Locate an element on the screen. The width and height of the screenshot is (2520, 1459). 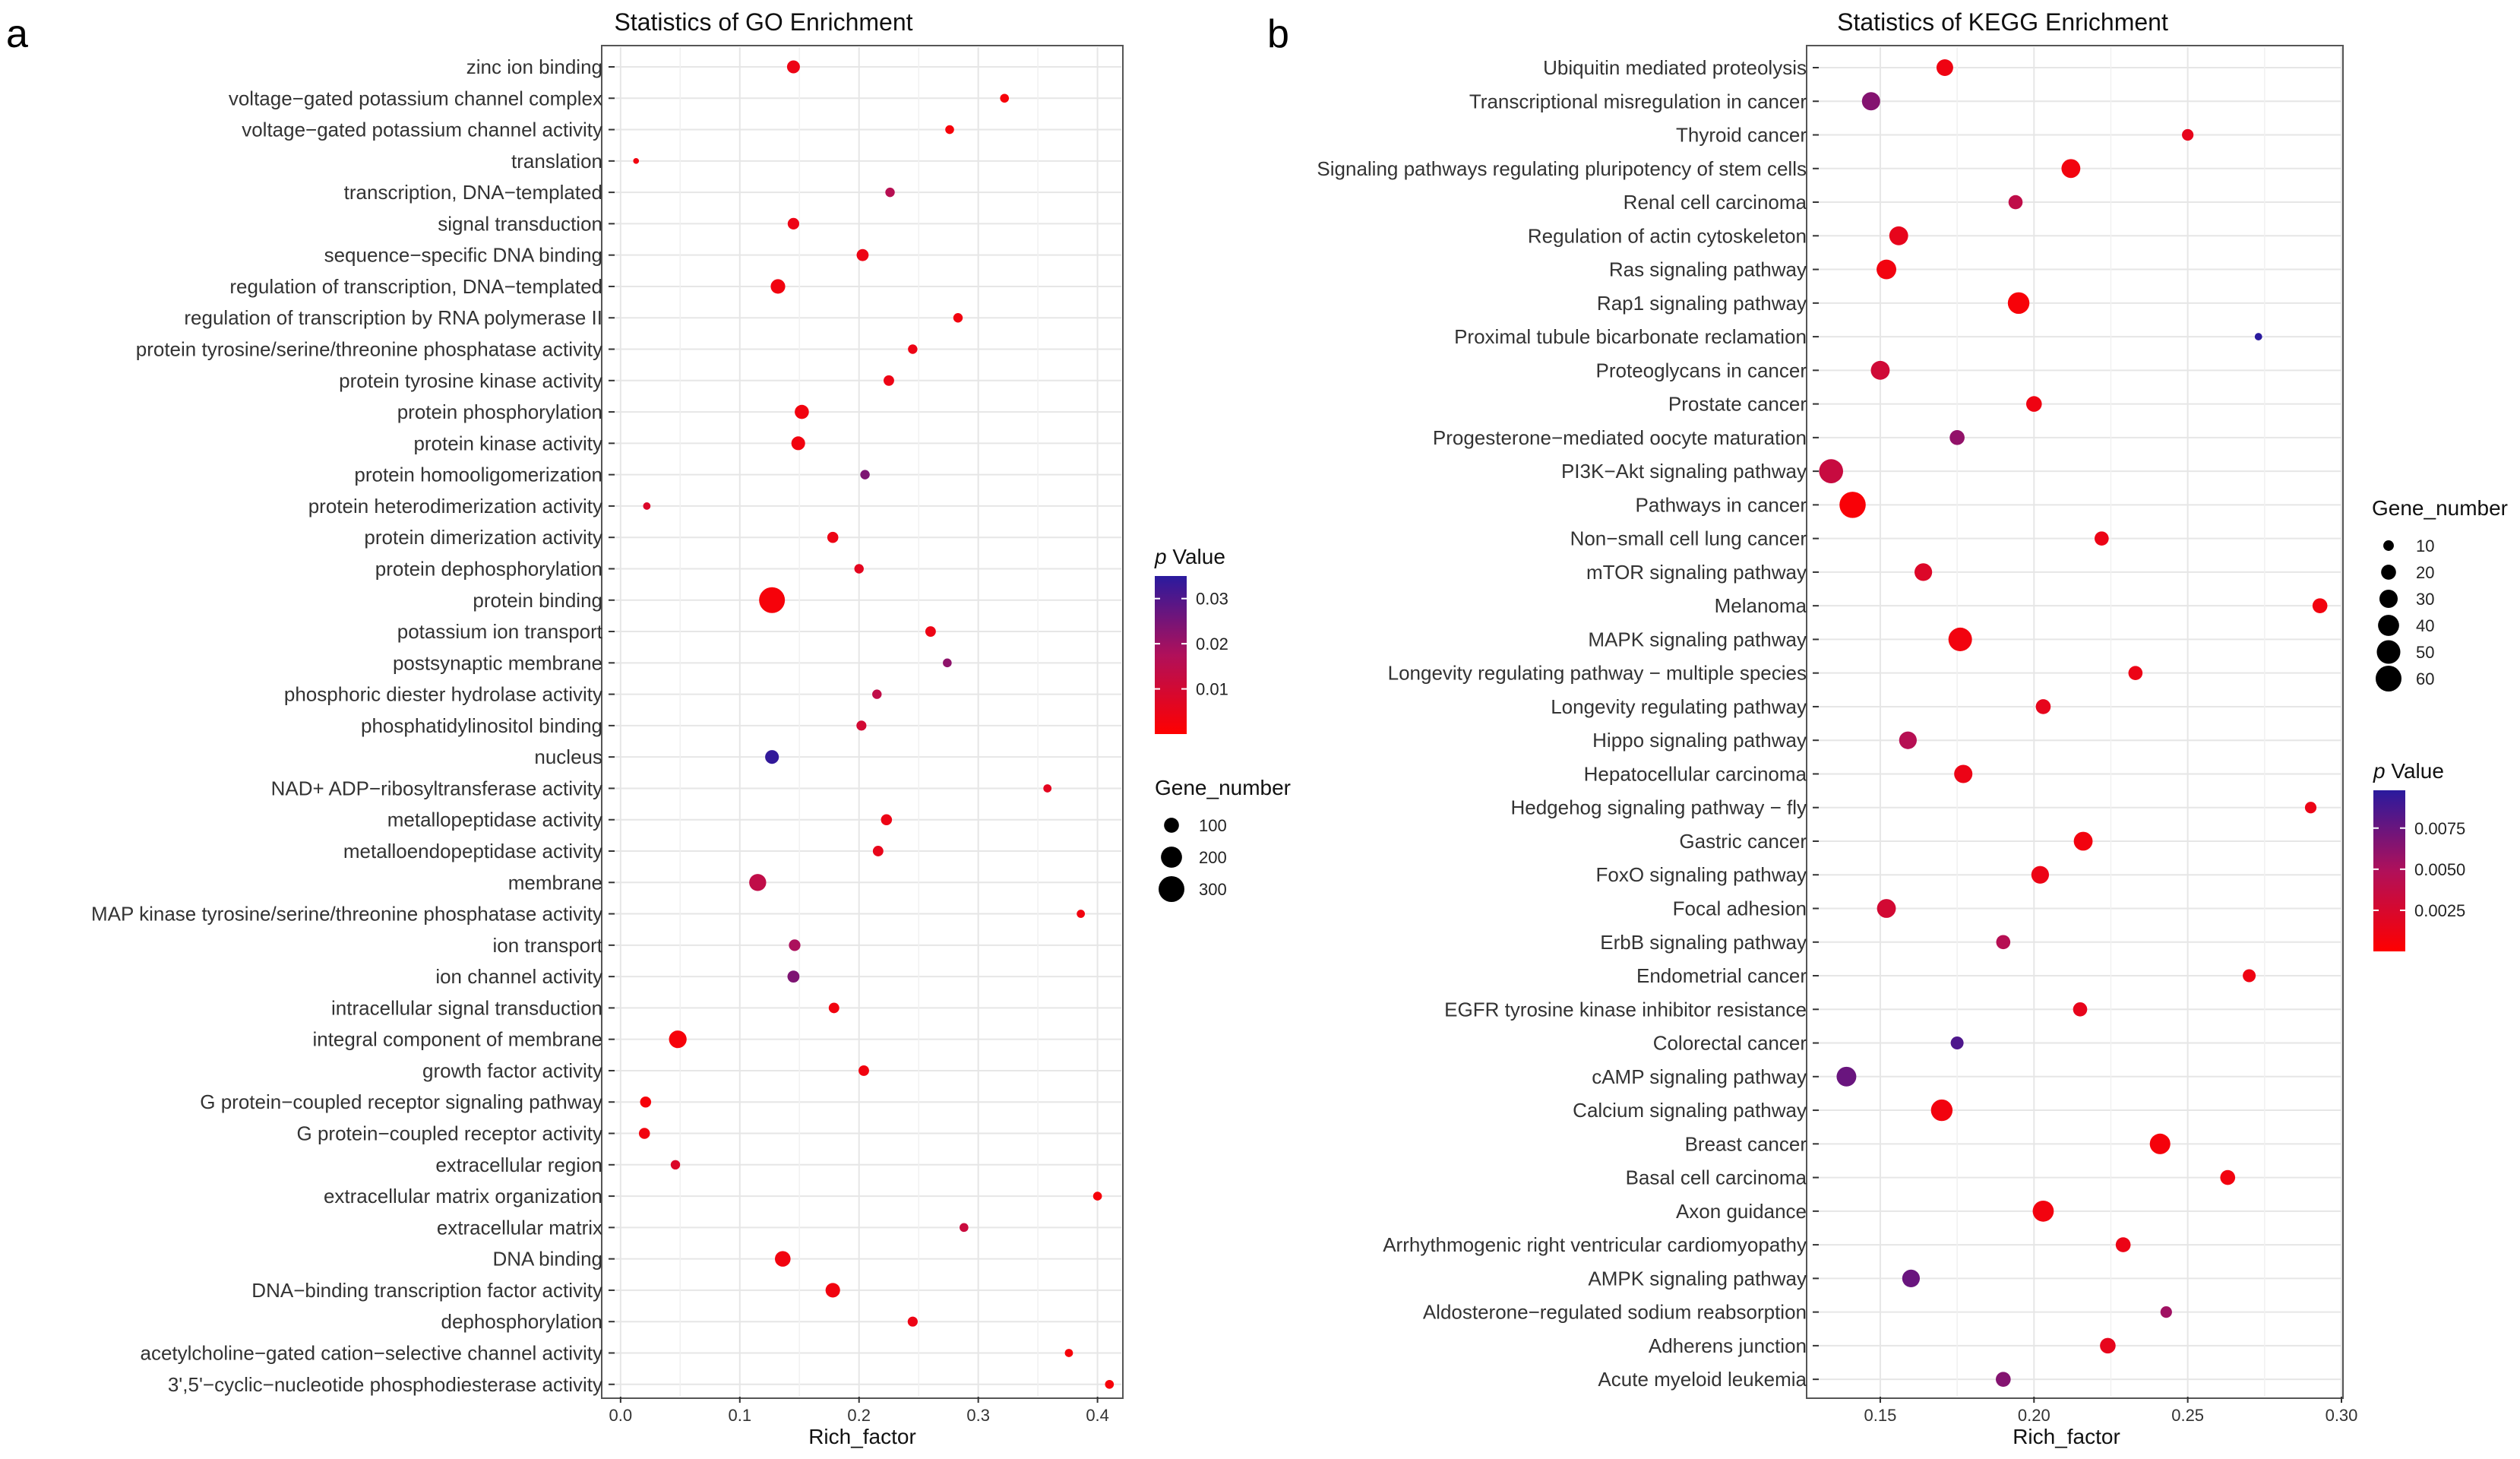
colorbar-tick-label: 0.0050 is located at coordinates (2439, 869).